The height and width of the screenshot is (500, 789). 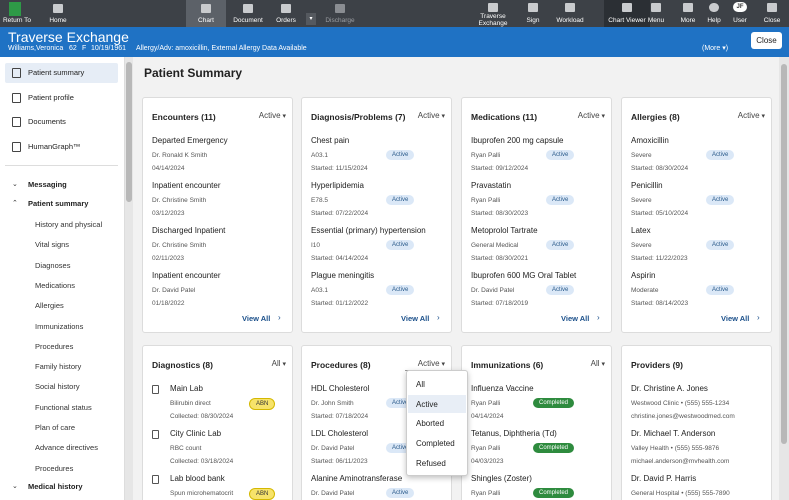 I want to click on nav-item: Patient summary, so click(x=61, y=73).